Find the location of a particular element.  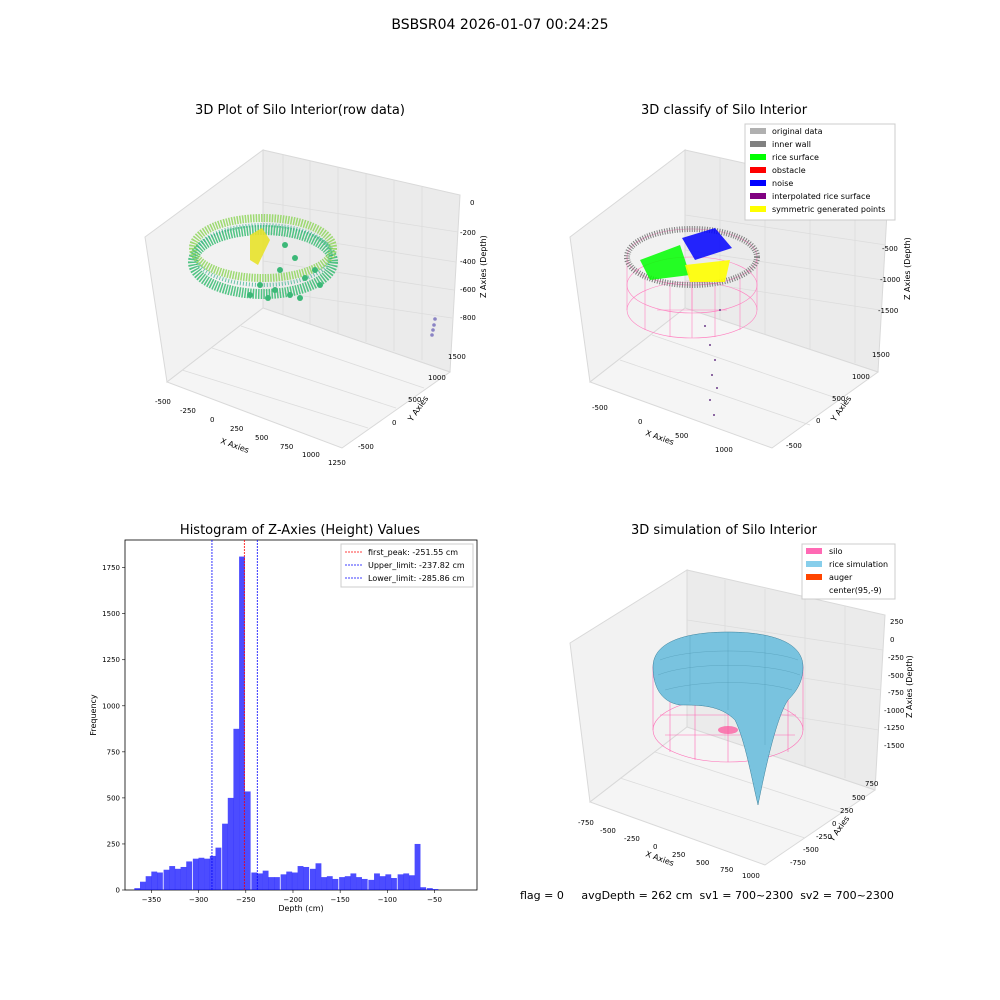

histogram-x-tick-label: −100 is located at coordinates (387, 900).